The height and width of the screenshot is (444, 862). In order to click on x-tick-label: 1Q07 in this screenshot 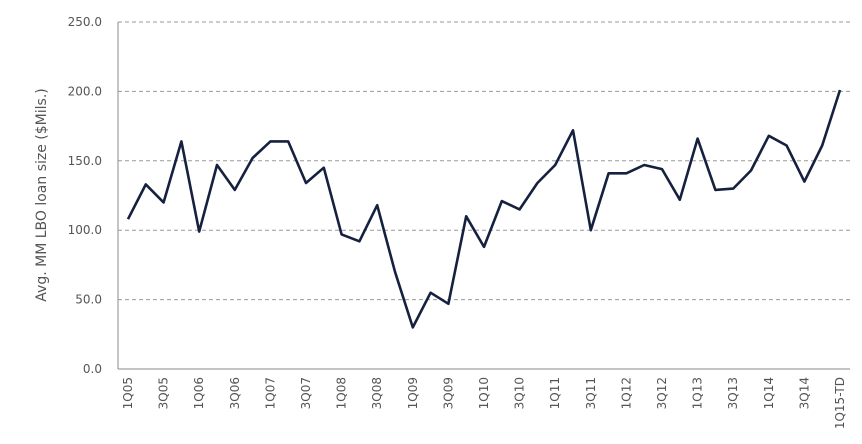, I will do `click(270, 393)`.